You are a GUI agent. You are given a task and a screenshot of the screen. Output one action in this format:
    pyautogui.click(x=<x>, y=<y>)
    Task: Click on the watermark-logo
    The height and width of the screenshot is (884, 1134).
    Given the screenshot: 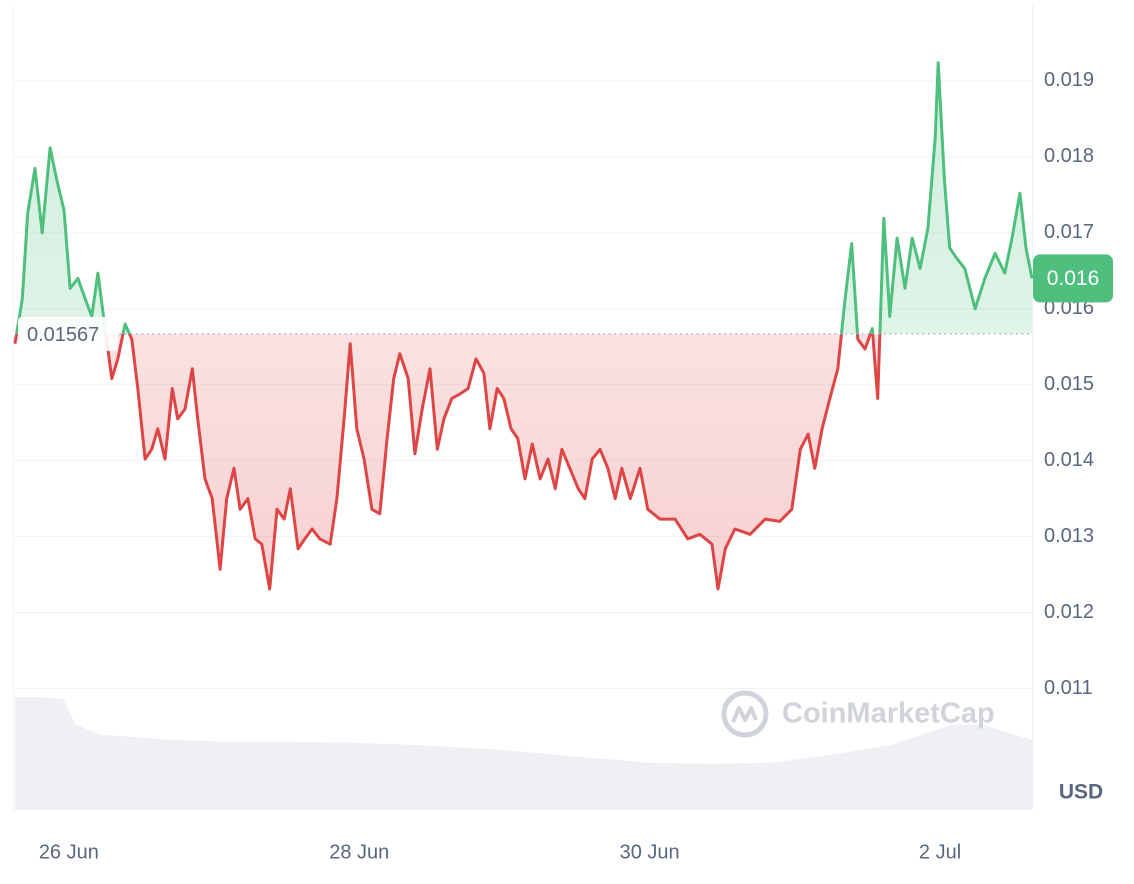 What is the action you would take?
    pyautogui.click(x=745, y=714)
    